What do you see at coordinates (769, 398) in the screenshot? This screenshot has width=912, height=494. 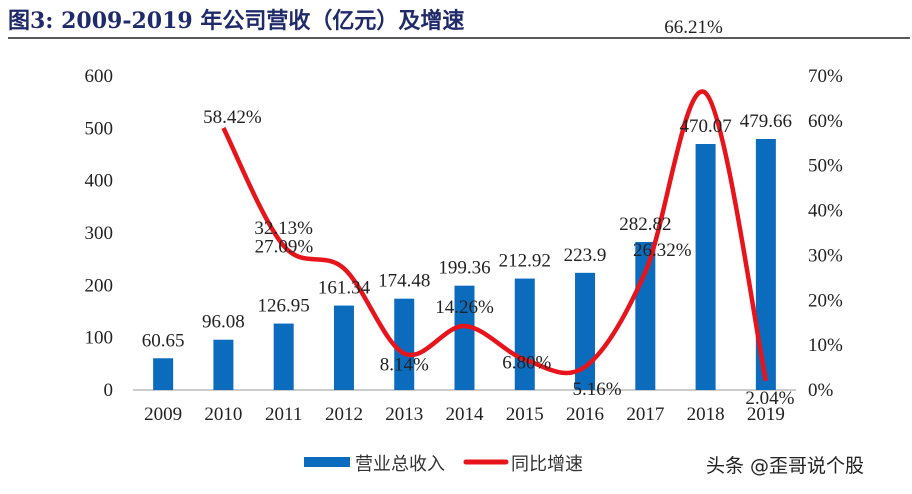 I see `line-data-label: 2.04%` at bounding box center [769, 398].